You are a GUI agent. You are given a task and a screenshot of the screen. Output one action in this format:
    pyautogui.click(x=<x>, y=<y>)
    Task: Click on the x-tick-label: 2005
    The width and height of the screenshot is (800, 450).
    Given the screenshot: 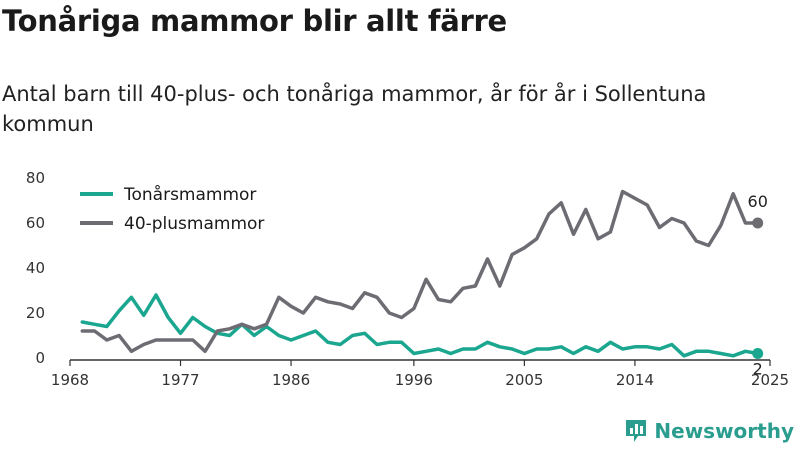 What is the action you would take?
    pyautogui.click(x=524, y=380)
    